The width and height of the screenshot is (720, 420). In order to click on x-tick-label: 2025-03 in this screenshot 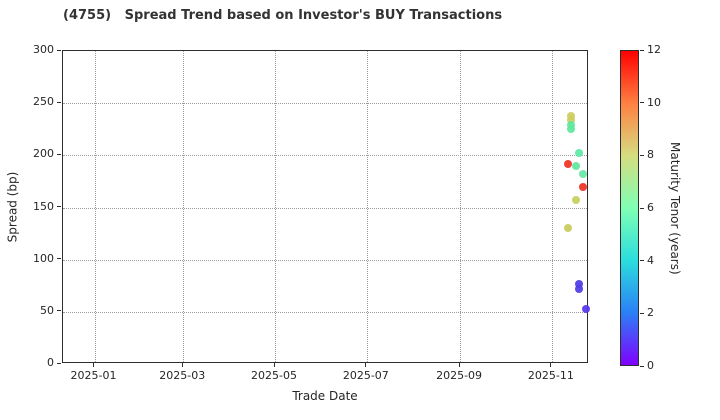, I will do `click(182, 375)`.